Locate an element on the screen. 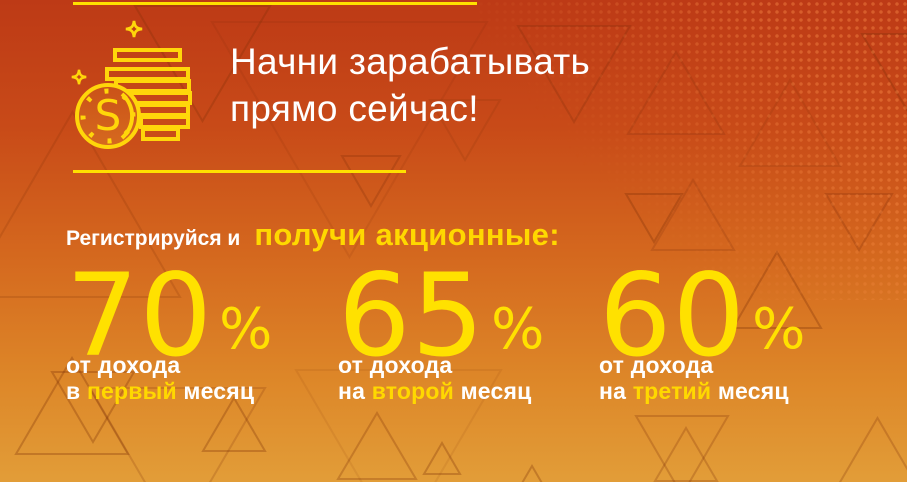 The width and height of the screenshot is (907, 482). offer-percent: 65% is located at coordinates (480, 316).